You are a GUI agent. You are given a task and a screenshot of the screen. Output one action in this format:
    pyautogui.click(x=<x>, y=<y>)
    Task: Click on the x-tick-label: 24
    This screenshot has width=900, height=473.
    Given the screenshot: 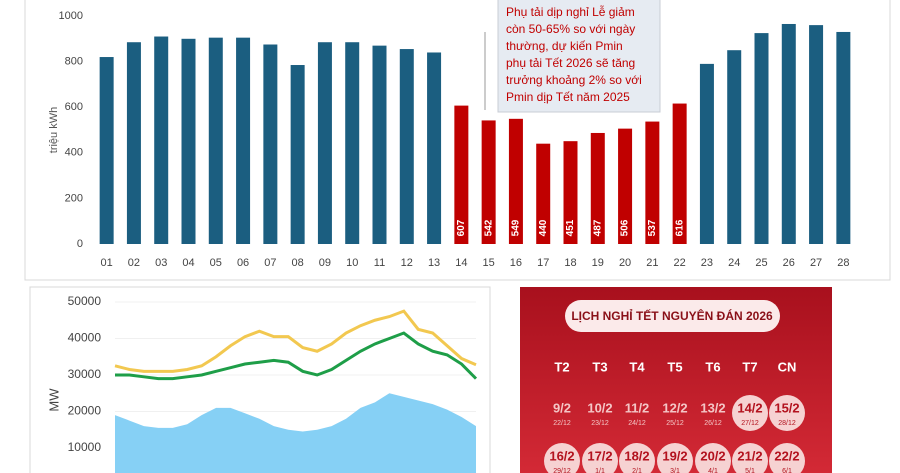 What is the action you would take?
    pyautogui.click(x=734, y=263)
    